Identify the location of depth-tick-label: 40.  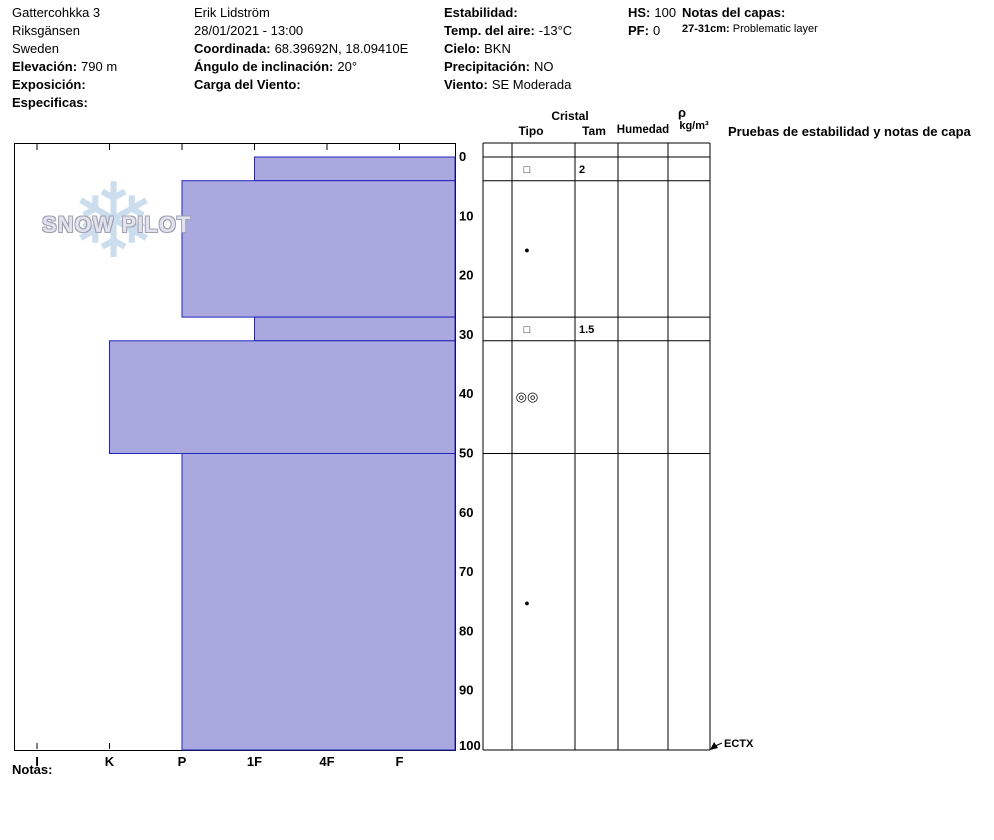
(466, 393).